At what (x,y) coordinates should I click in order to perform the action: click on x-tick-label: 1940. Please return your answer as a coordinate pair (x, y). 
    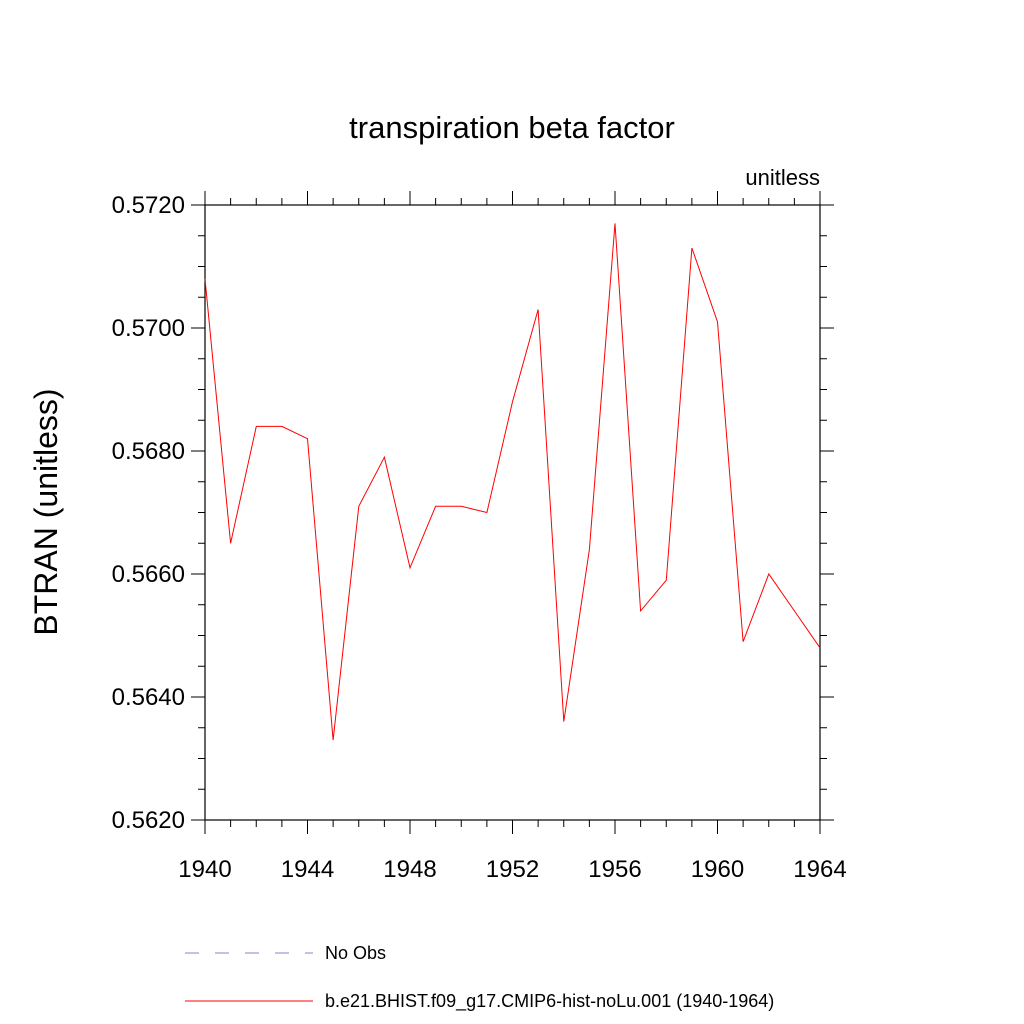
    Looking at the image, I should click on (204, 869).